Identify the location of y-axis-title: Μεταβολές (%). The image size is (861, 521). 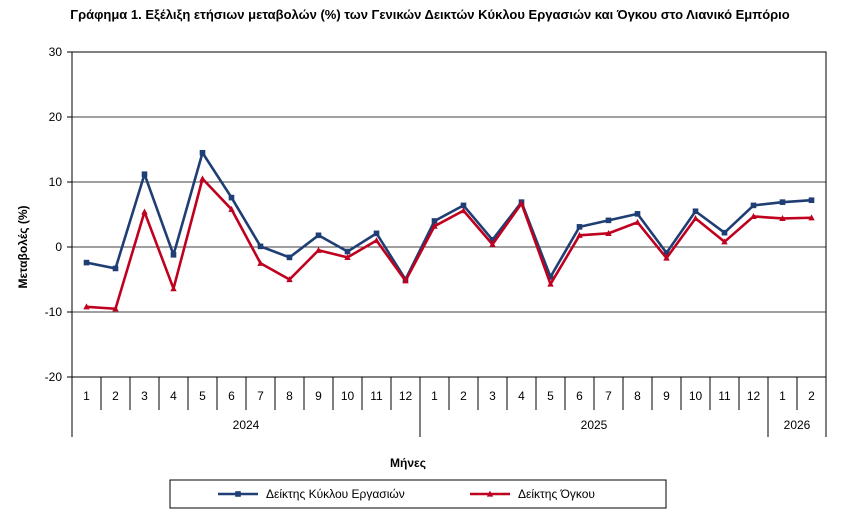
(23, 246).